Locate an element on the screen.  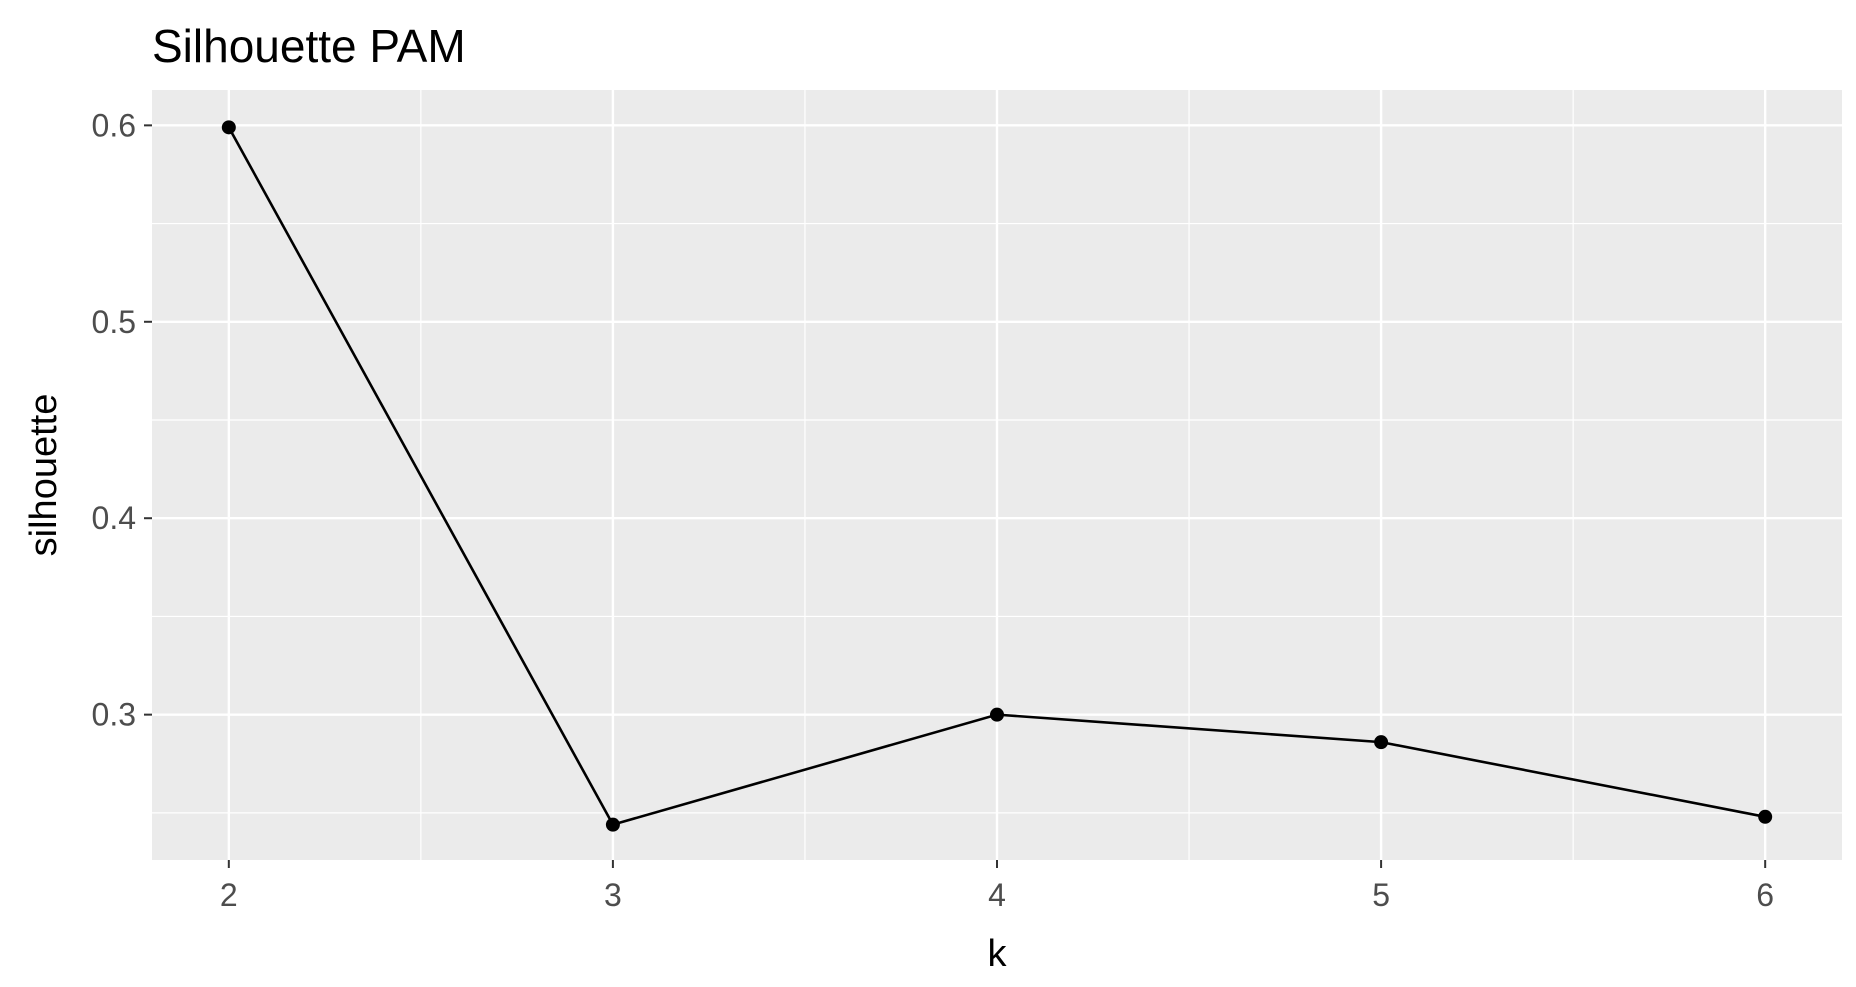
x-tick-label-4: 6 is located at coordinates (1765, 895).